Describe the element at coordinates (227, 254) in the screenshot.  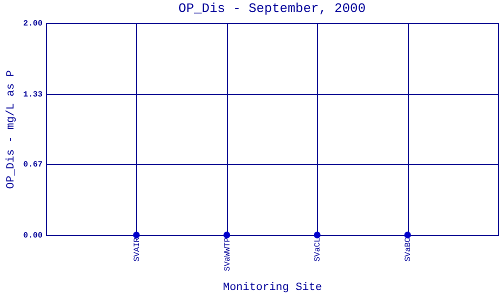
I see `x-tick-label: SVaWWTP` at that location.